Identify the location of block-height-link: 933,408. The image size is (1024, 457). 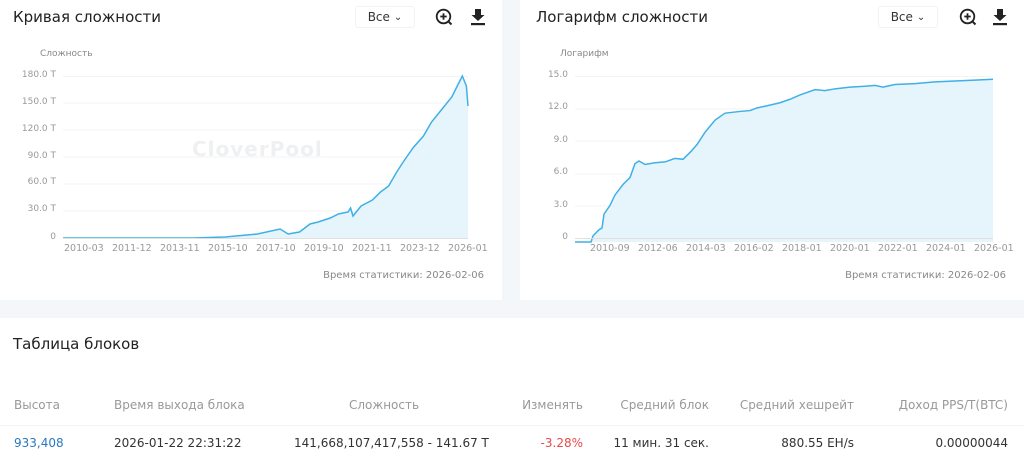
(39, 443).